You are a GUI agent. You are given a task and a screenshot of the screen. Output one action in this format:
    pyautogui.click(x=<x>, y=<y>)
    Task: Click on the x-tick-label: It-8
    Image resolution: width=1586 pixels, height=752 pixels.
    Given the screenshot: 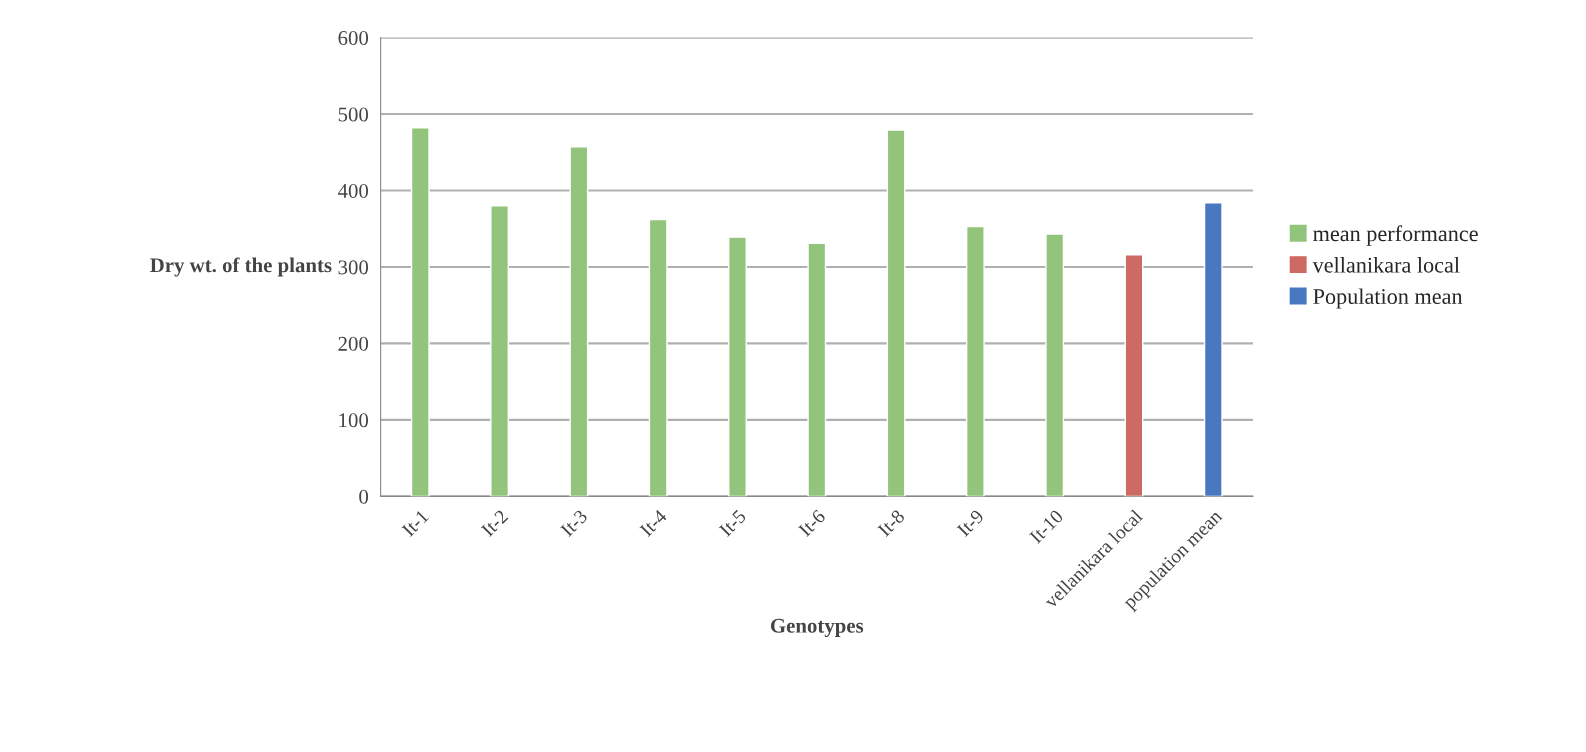 What is the action you would take?
    pyautogui.click(x=891, y=523)
    